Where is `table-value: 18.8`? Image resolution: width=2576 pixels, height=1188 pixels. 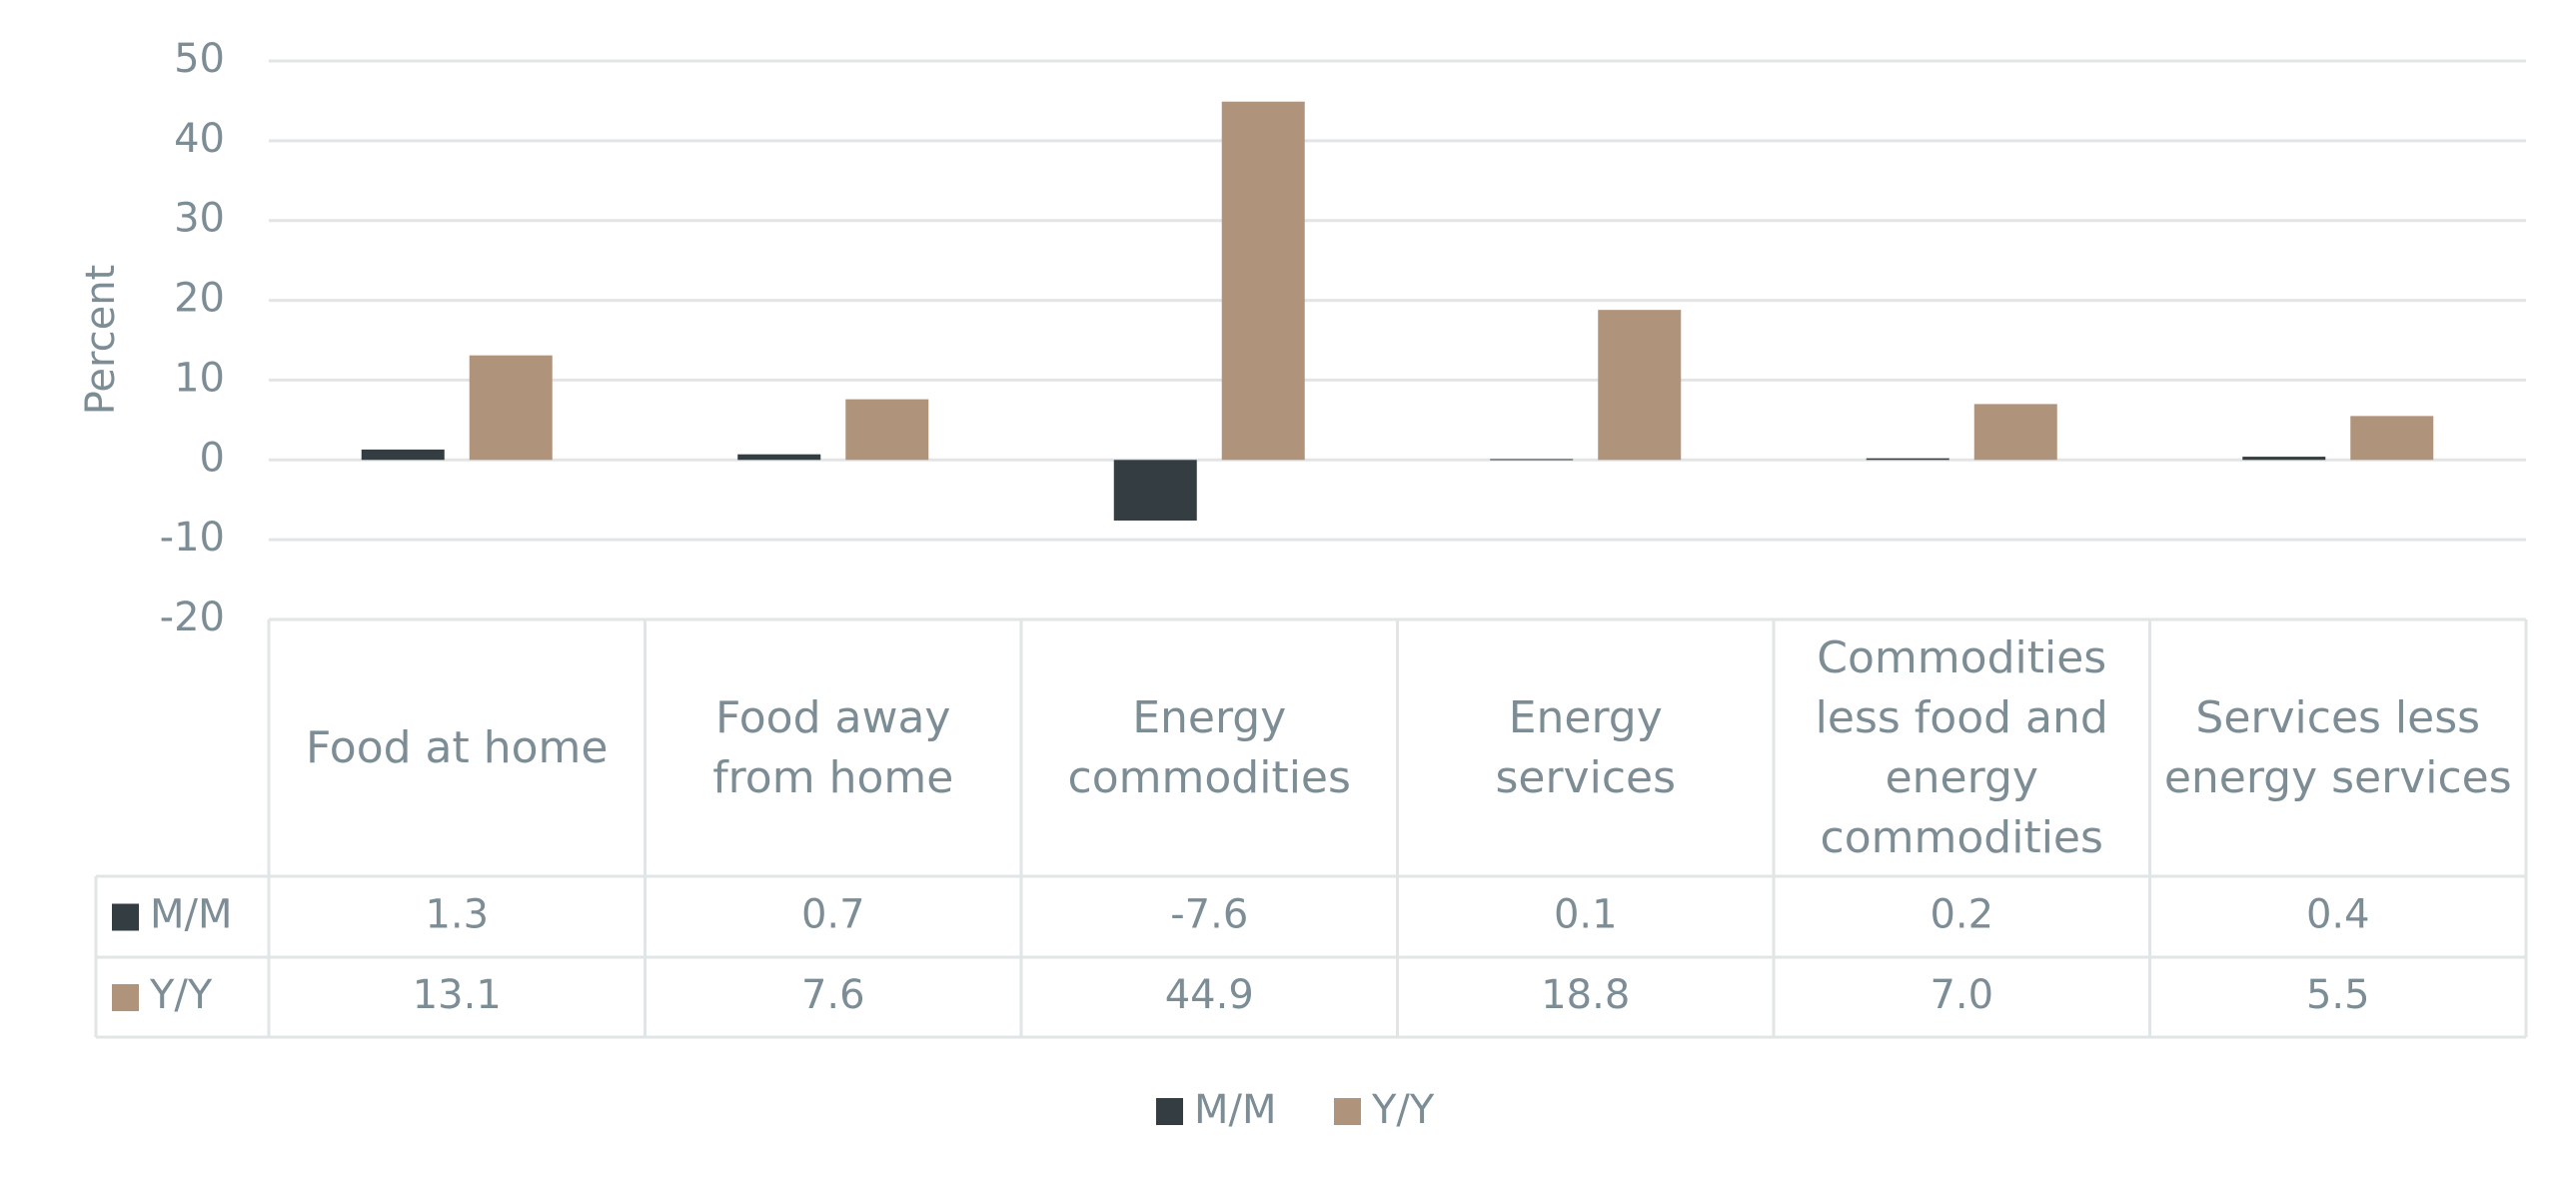
table-value: 18.8 is located at coordinates (1585, 995).